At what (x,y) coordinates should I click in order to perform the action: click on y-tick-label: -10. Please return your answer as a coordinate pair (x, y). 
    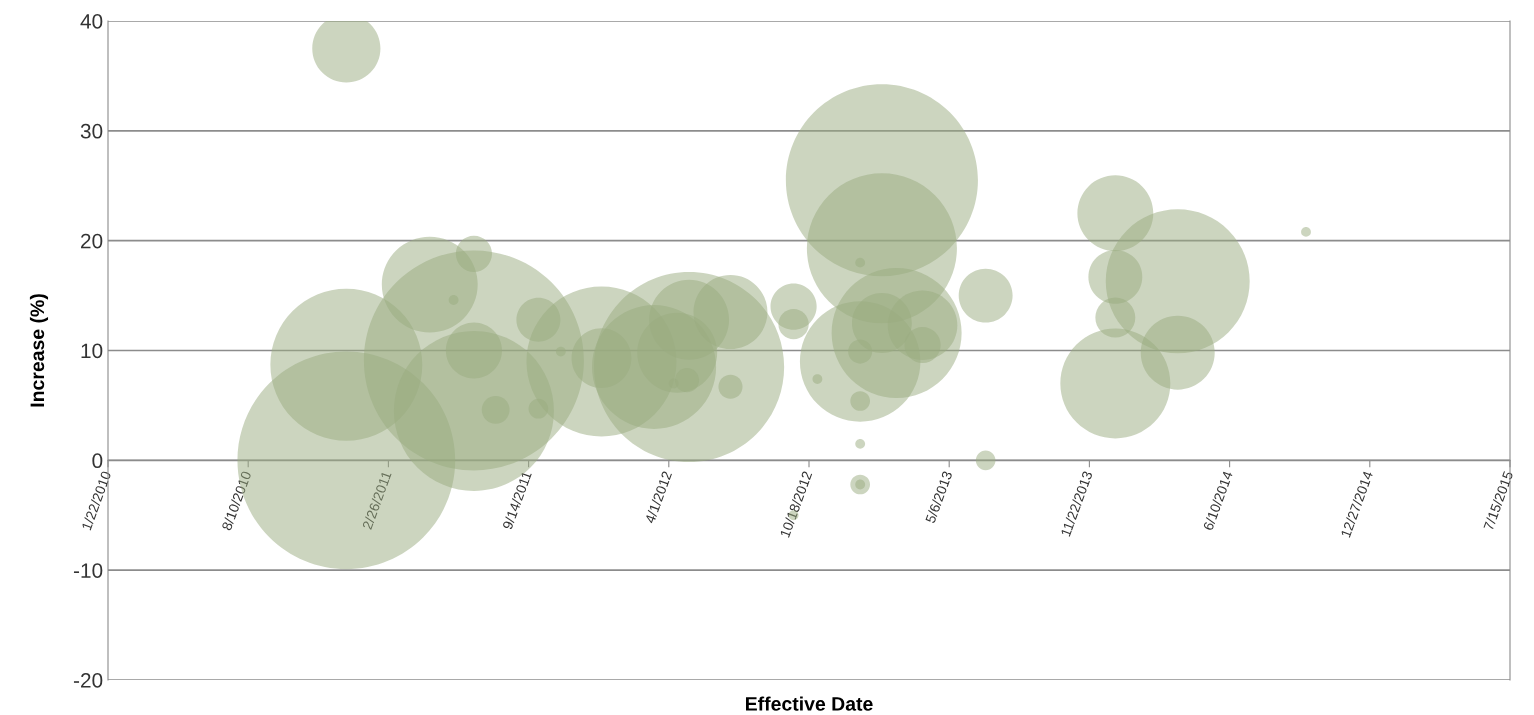
    Looking at the image, I should click on (88, 570).